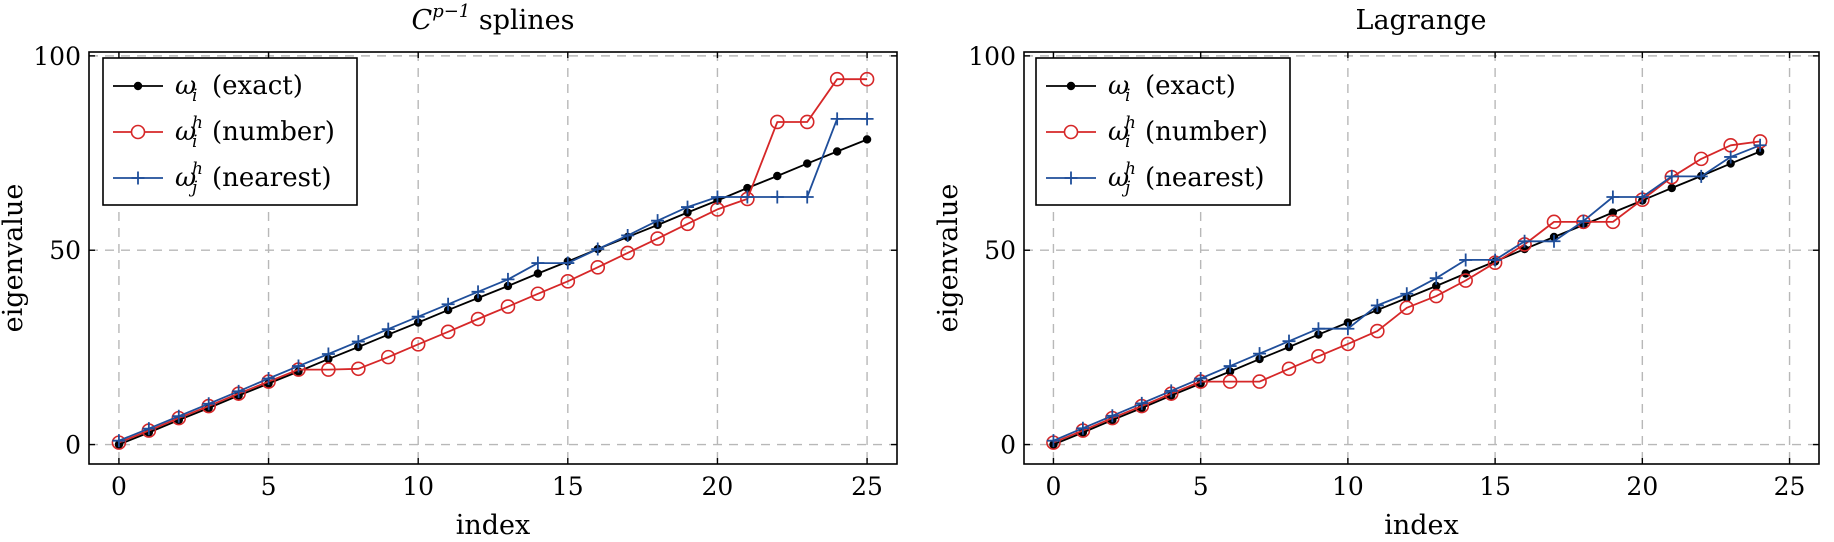 The height and width of the screenshot is (542, 1834). I want to click on y-axis-title: eigenvalue, so click(14, 258).